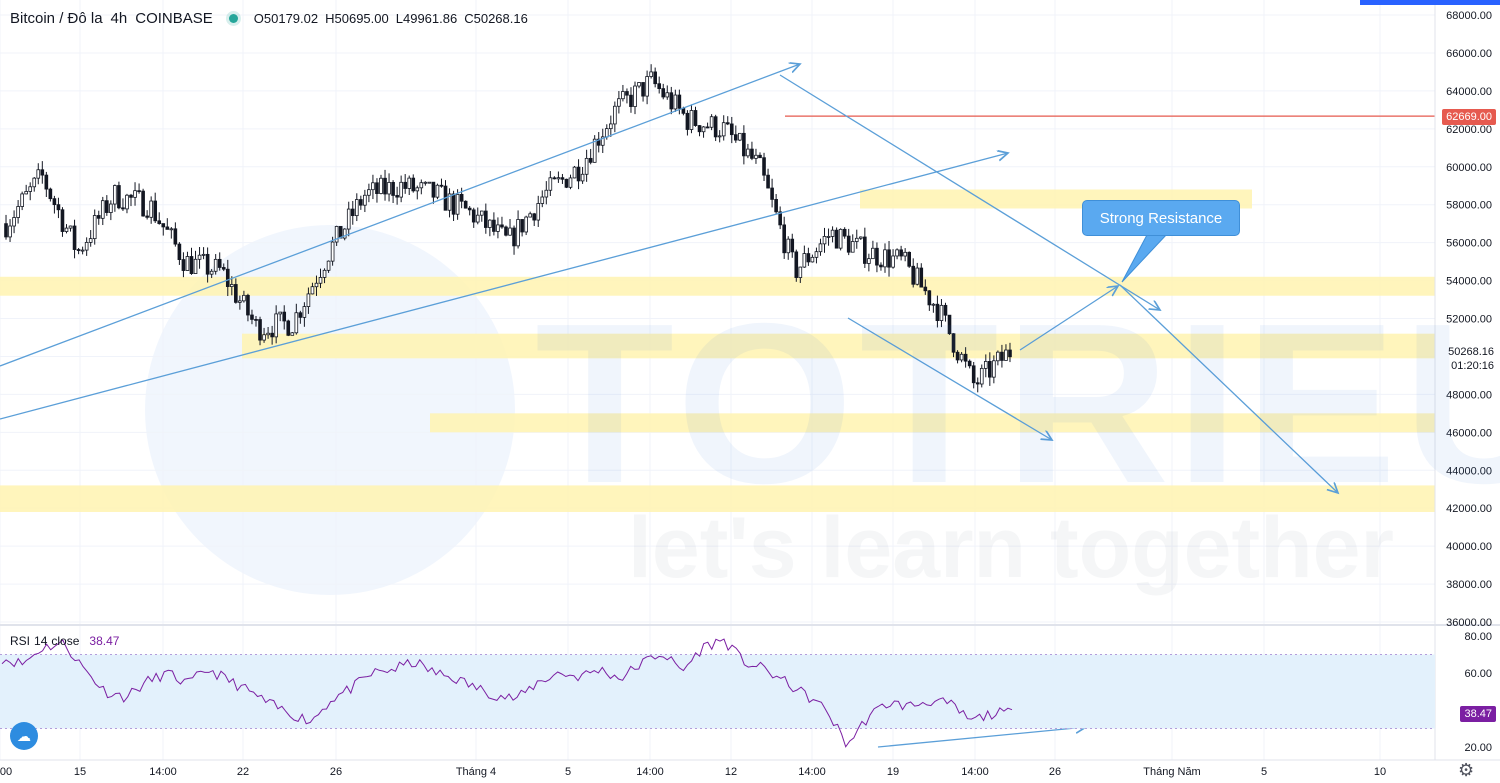  I want to click on ohlc-close: C50268.16, so click(496, 18).